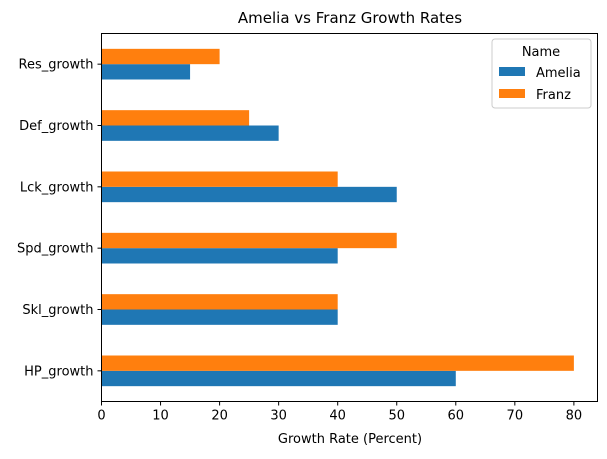 The height and width of the screenshot is (459, 607). Describe the element at coordinates (553, 95) in the screenshot. I see `legend-label-franz: Franz` at that location.